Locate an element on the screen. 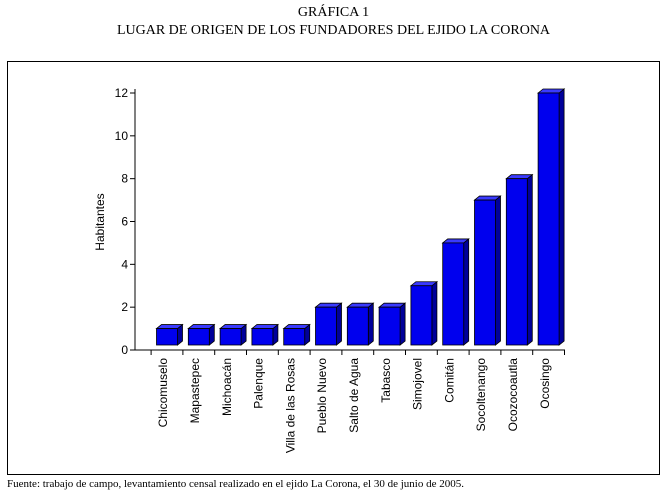 Image resolution: width=667 pixels, height=500 pixels. figure-number: GRÁFICA 1 is located at coordinates (333, 12).